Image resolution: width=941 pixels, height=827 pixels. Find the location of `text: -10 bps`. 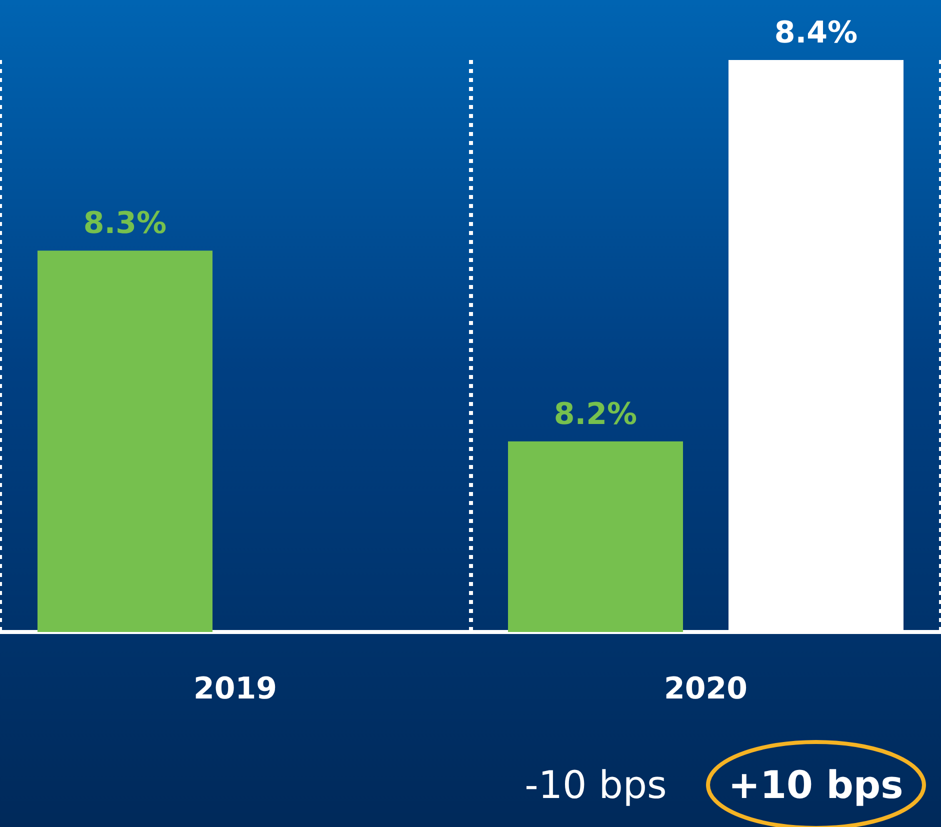

text: -10 bps is located at coordinates (595, 785).